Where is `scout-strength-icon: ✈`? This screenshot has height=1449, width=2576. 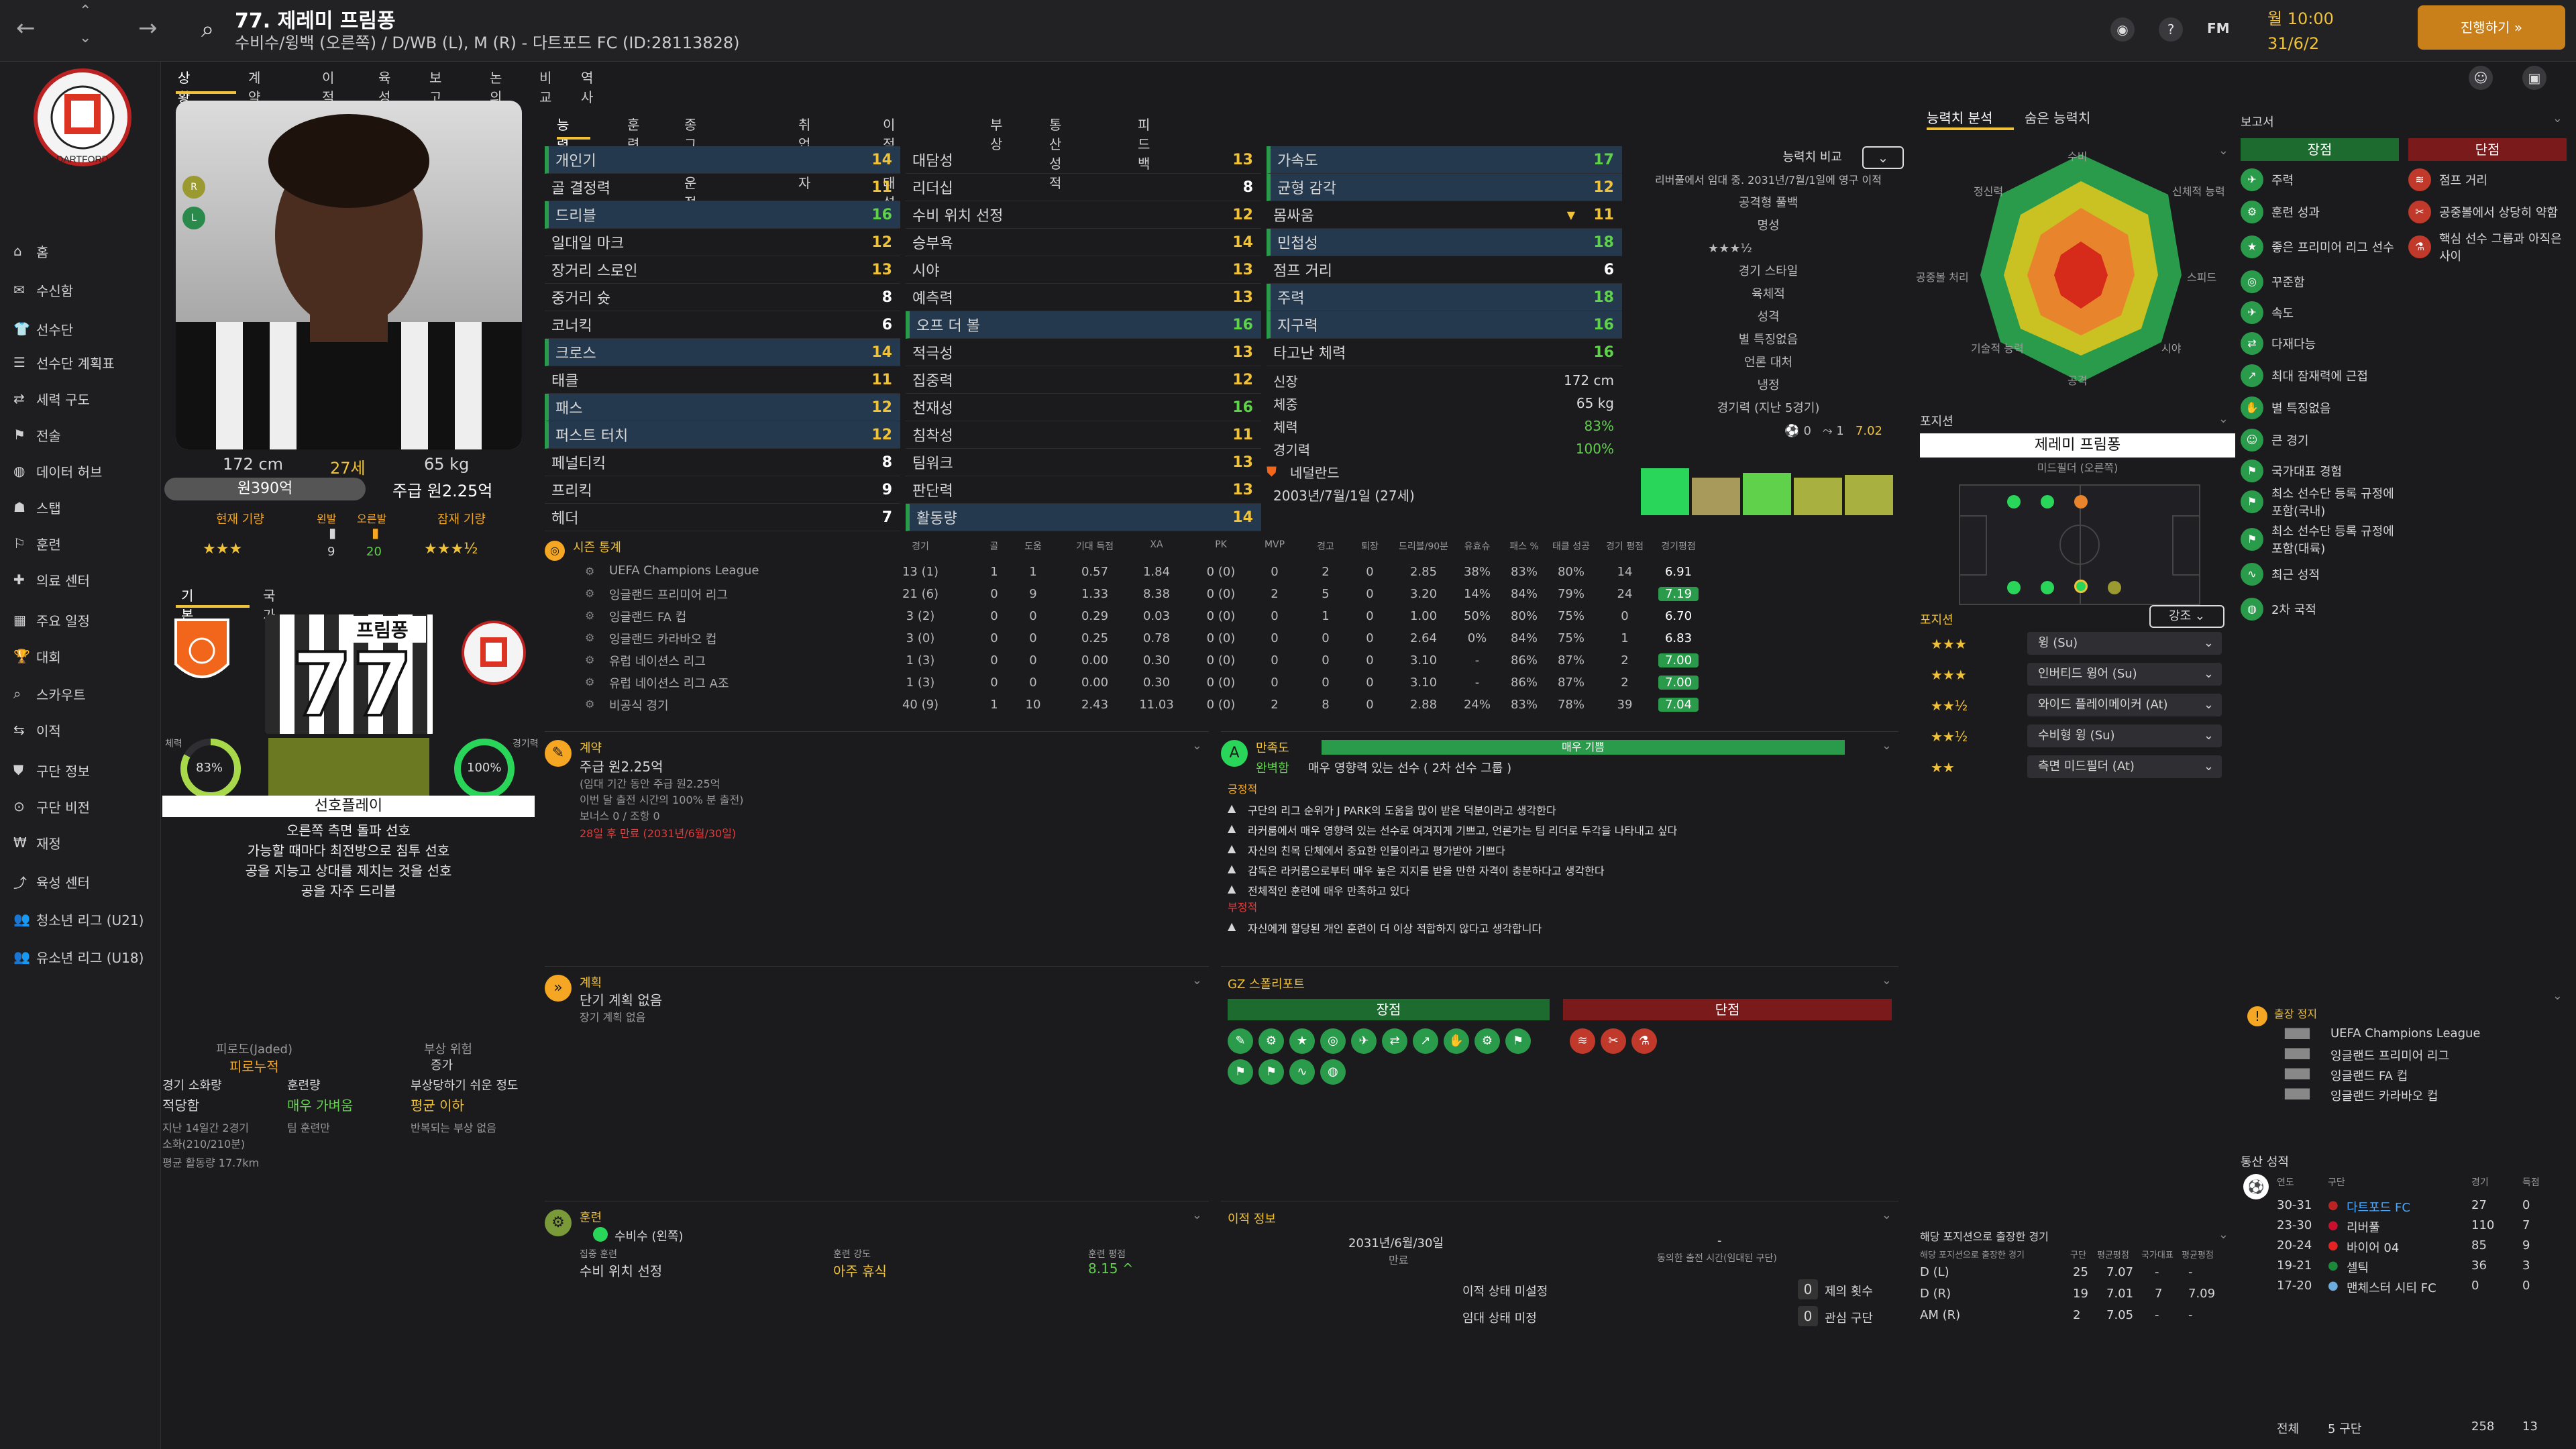
scout-strength-icon: ✈ is located at coordinates (1364, 1041).